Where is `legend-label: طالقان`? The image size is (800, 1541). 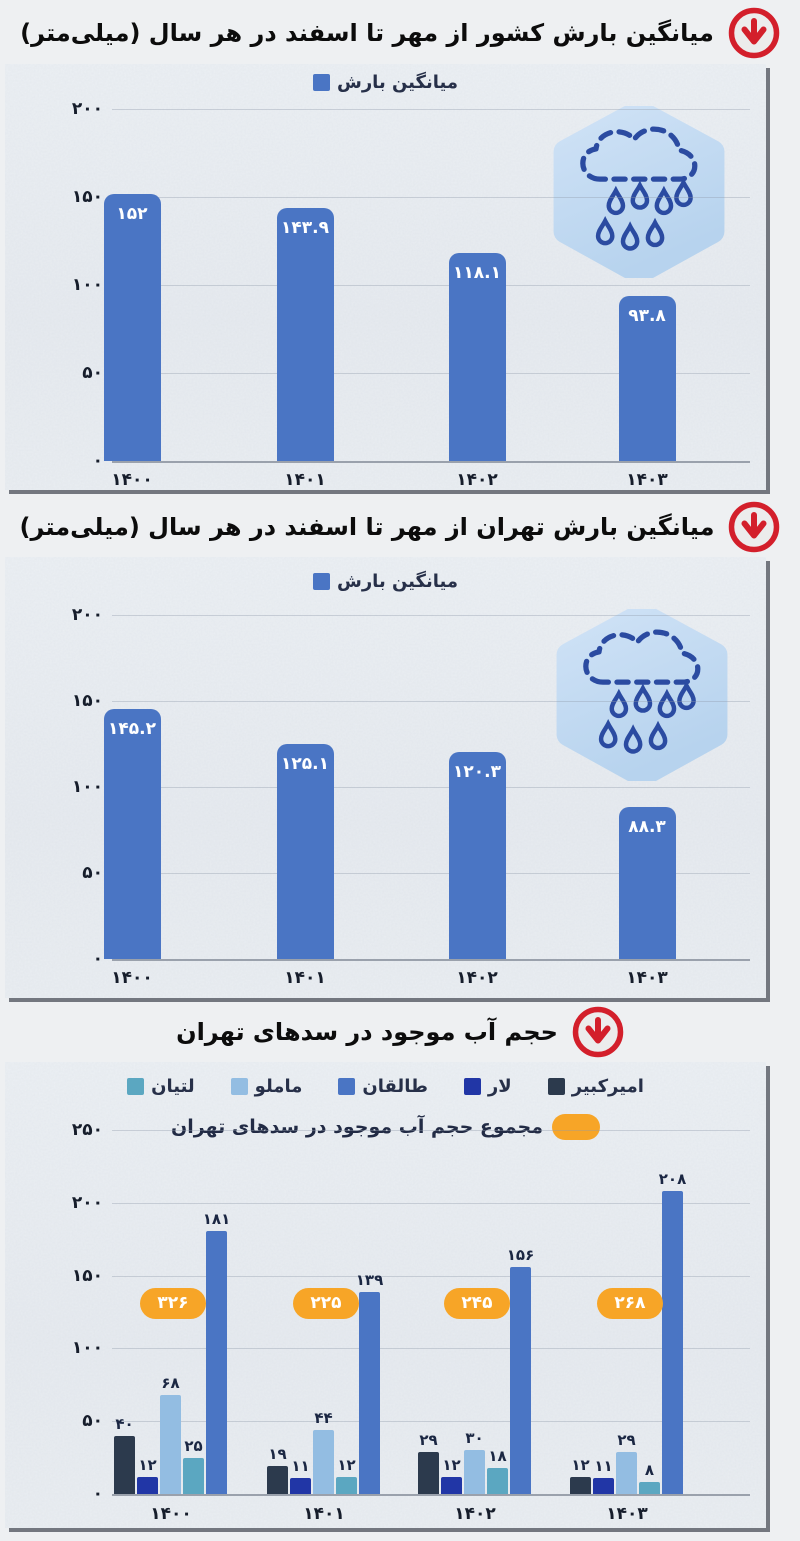
legend-label: طالقان is located at coordinates (395, 1086).